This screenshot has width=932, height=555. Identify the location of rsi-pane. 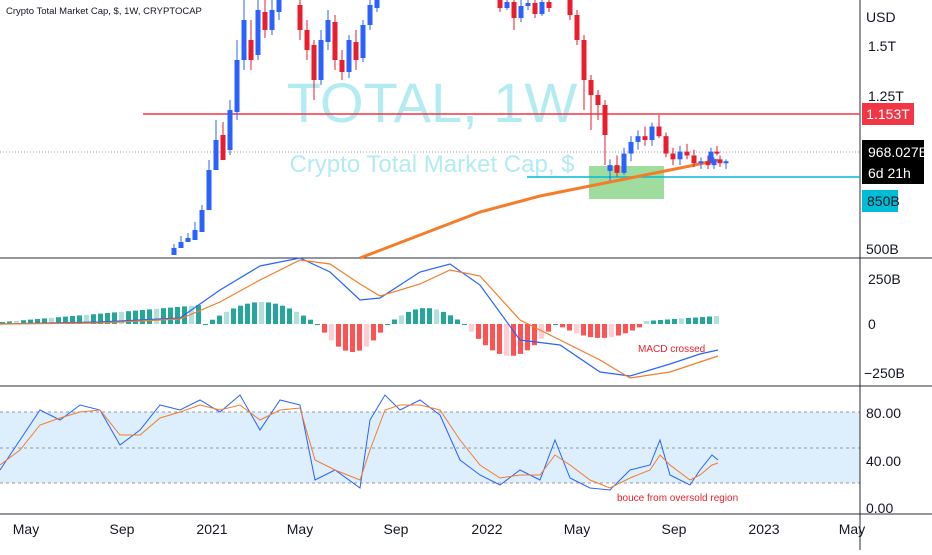
(359, 442).